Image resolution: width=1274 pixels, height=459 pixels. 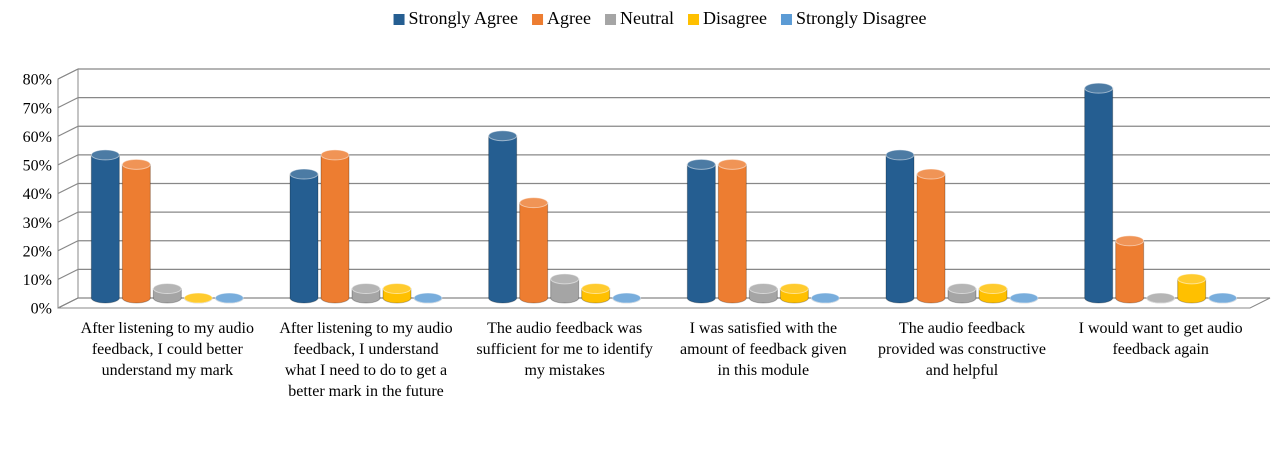 What do you see at coordinates (41, 309) in the screenshot?
I see `y-tick-label: 0%` at bounding box center [41, 309].